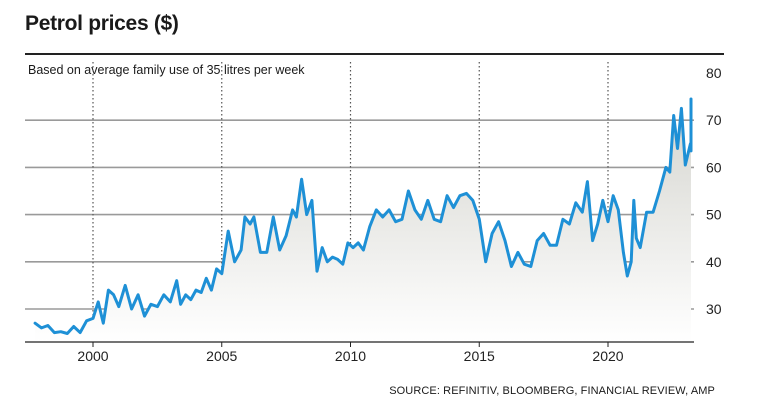  Describe the element at coordinates (607, 356) in the screenshot. I see `x-tick-label: 2020` at that location.